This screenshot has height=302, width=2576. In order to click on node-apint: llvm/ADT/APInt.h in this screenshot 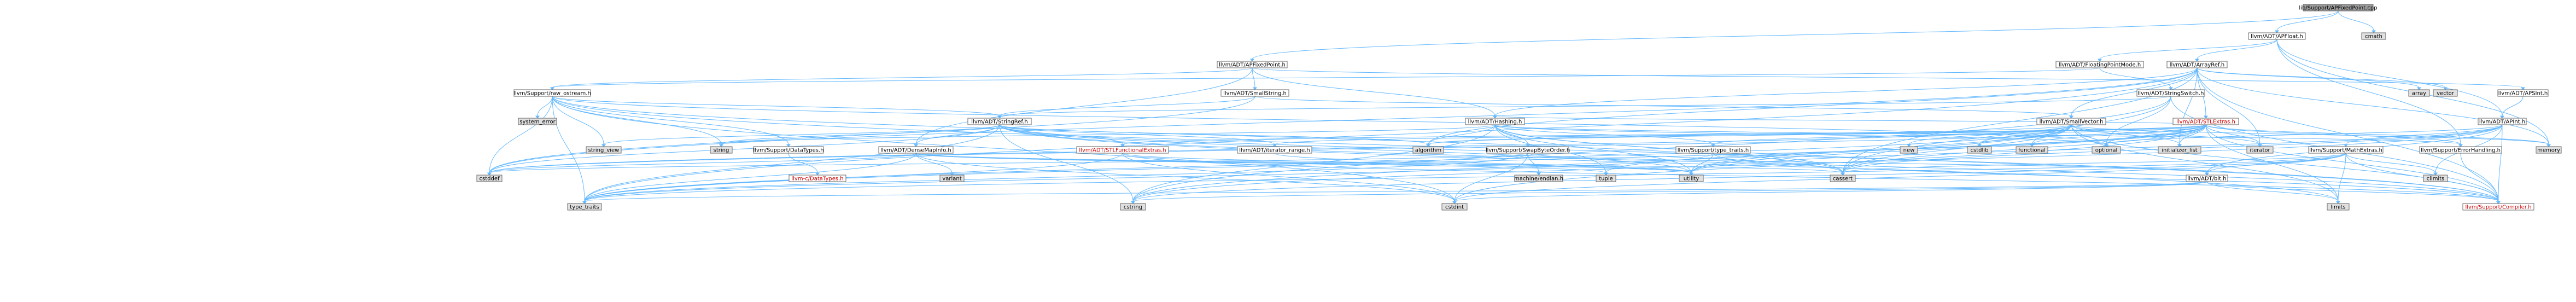, I will do `click(2502, 121)`.